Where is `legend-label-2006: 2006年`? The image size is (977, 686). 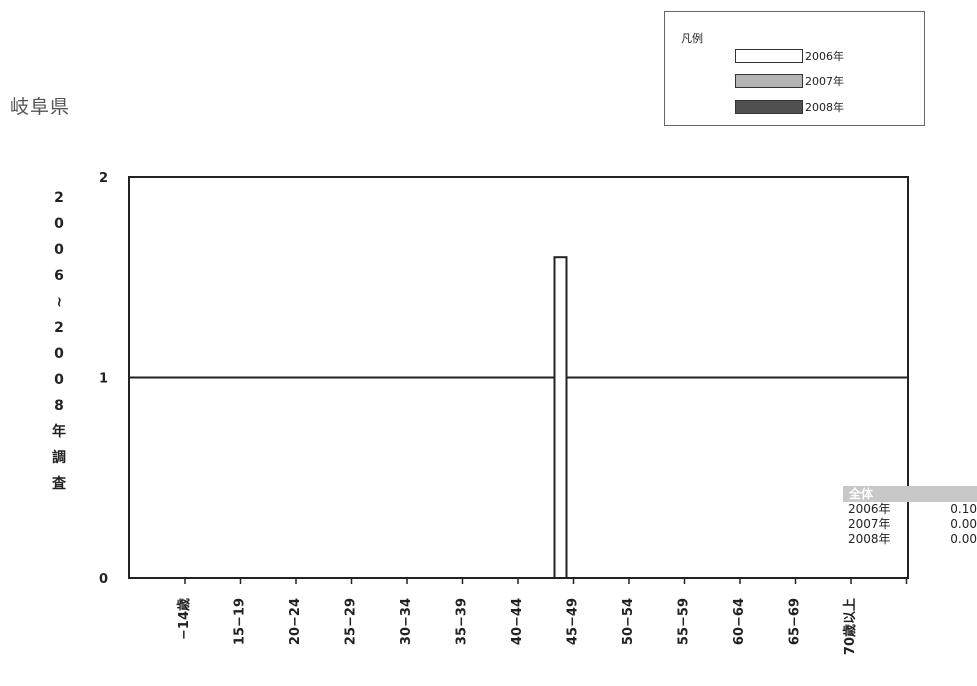 legend-label-2006: 2006年 is located at coordinates (824, 56).